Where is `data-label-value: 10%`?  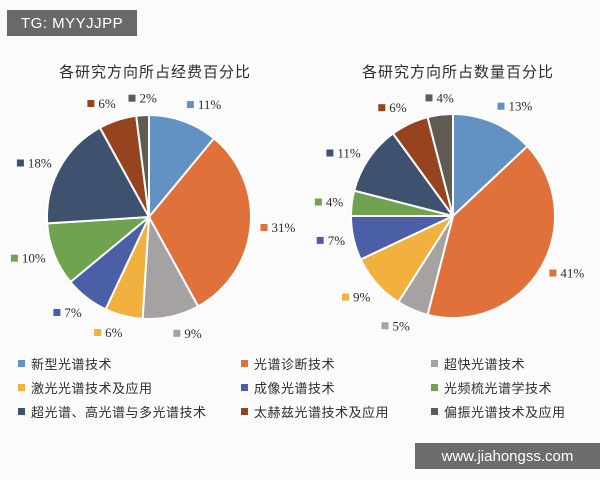
data-label-value: 10% is located at coordinates (34, 258).